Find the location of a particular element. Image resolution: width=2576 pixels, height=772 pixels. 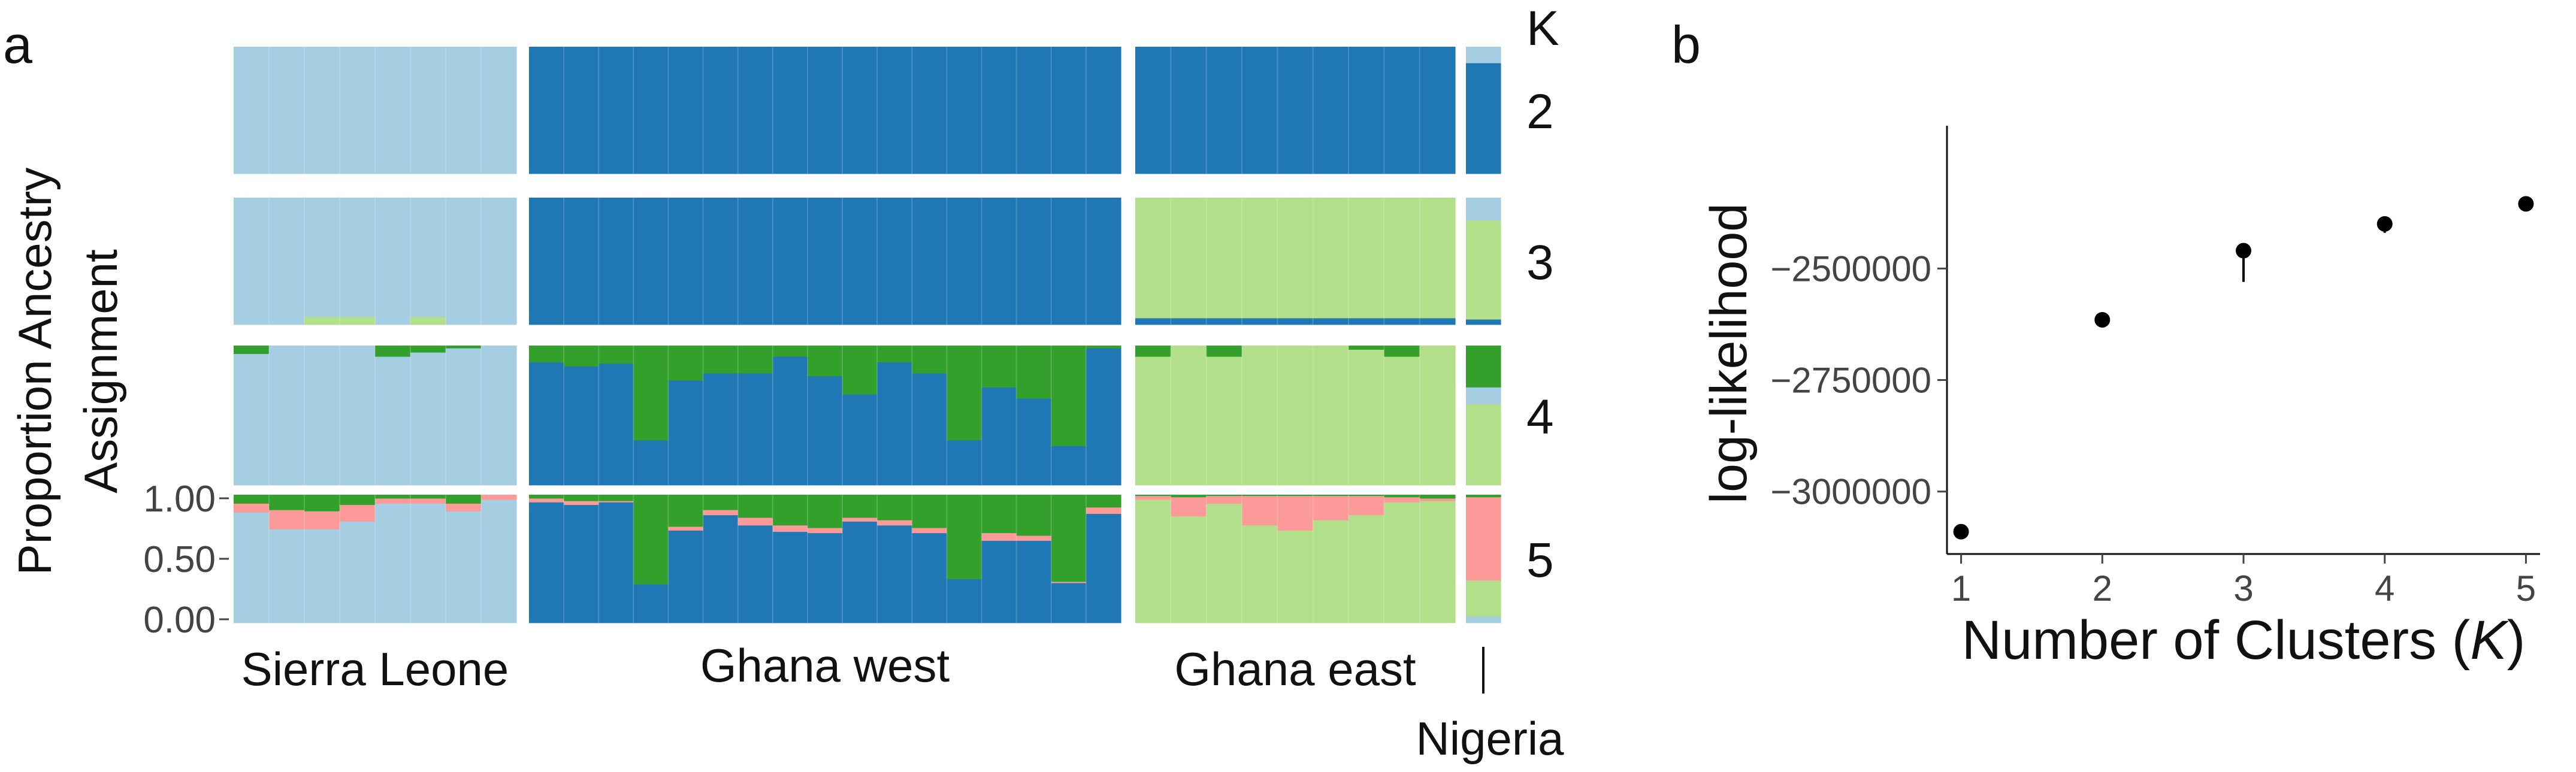

ticks: 1 2 3 4 5 −3000000 −2750000 −2500000 is located at coordinates (2153, 428).